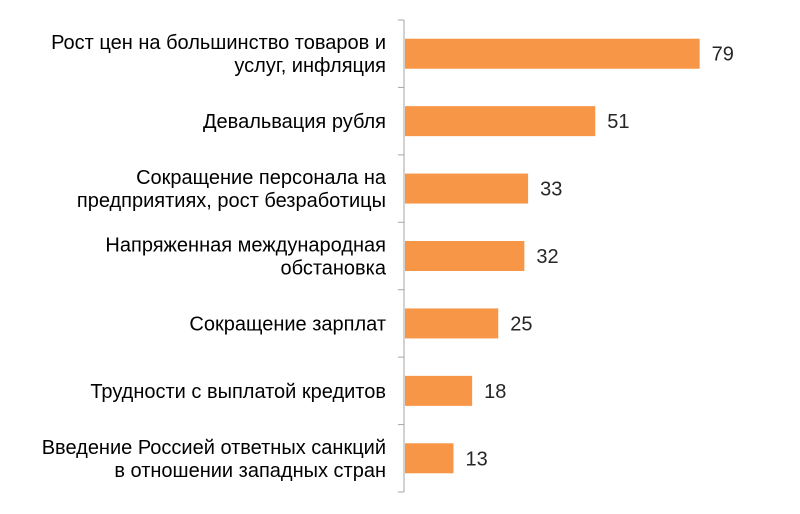  What do you see at coordinates (551, 190) in the screenshot?
I see `data-label: 33` at bounding box center [551, 190].